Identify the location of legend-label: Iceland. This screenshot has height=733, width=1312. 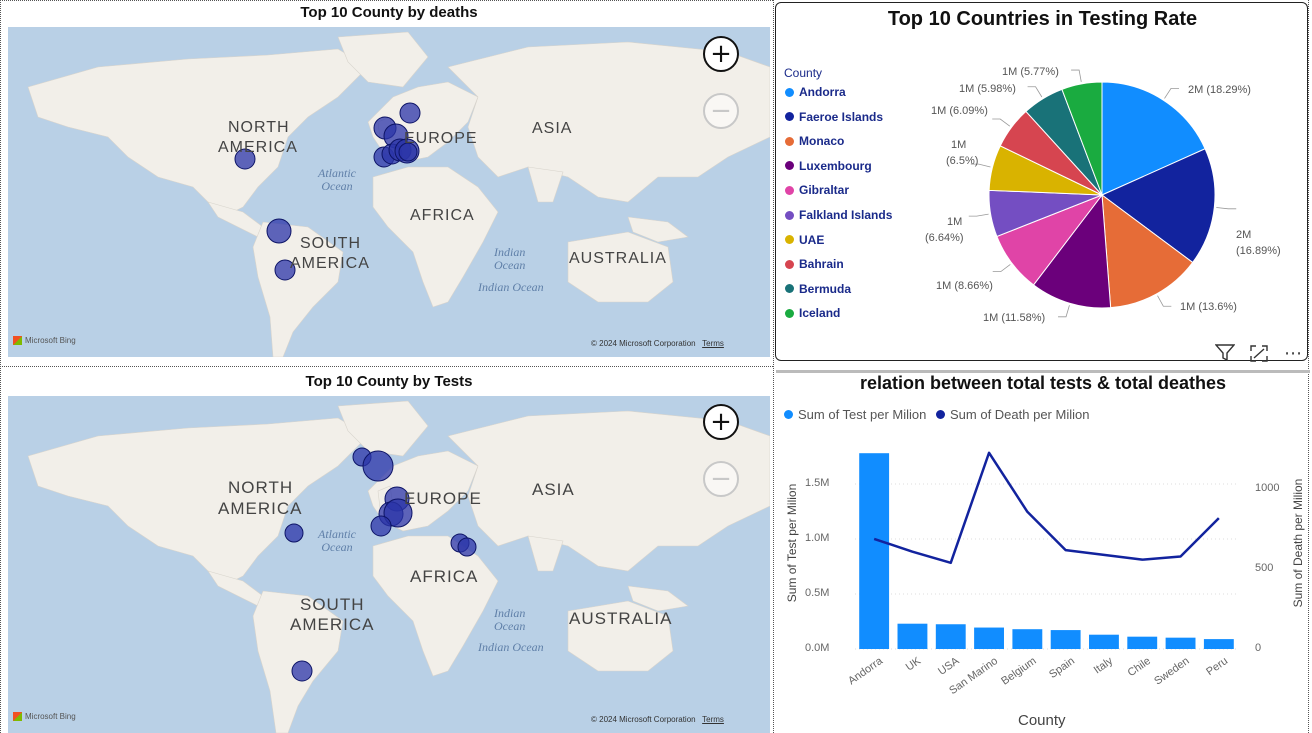
(820, 313).